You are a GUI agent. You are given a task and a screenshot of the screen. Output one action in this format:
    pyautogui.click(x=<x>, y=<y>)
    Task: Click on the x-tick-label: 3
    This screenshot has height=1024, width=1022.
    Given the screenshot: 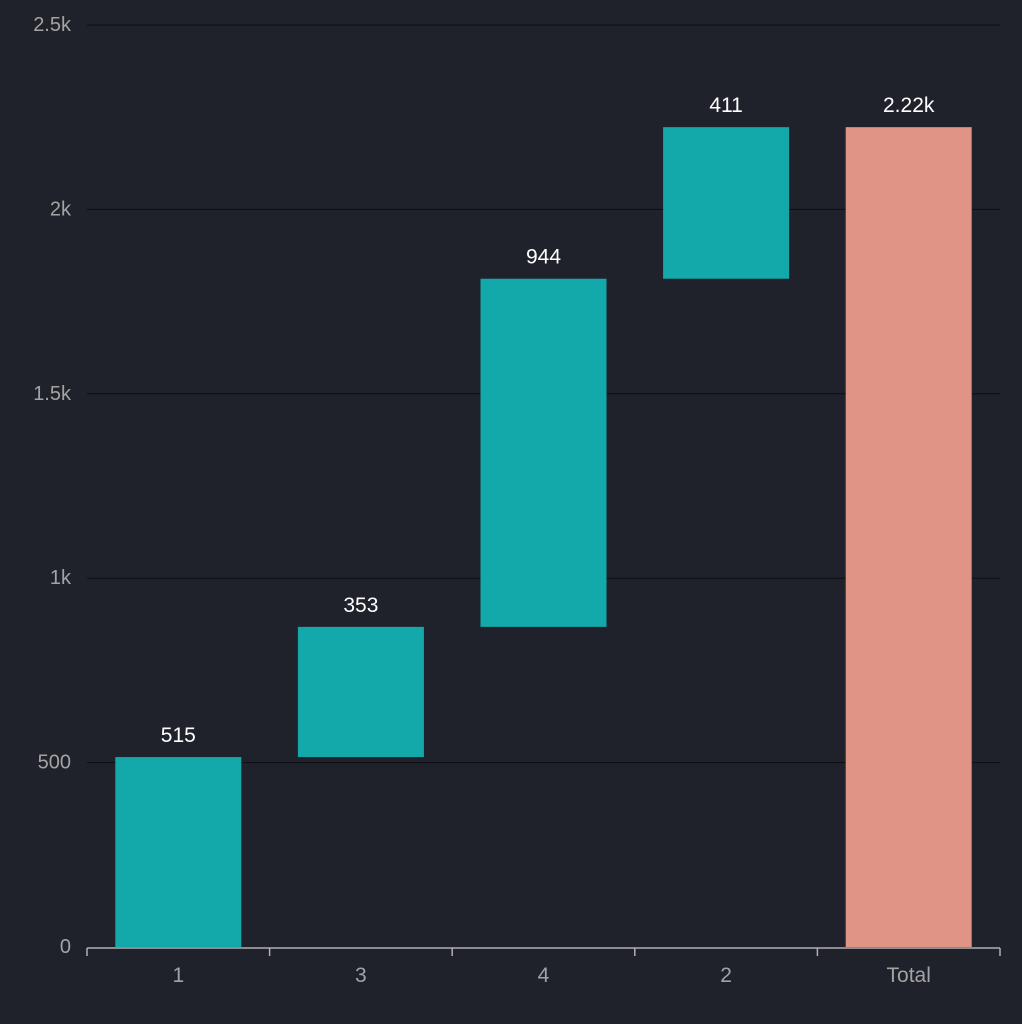 What is the action you would take?
    pyautogui.click(x=361, y=975)
    